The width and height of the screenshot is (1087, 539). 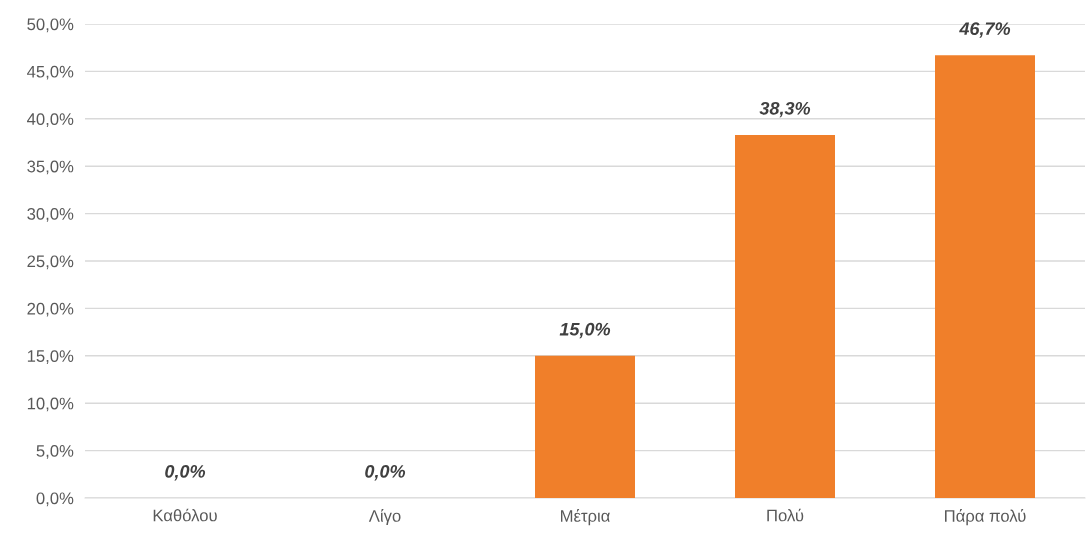 What do you see at coordinates (55, 452) in the screenshot?
I see `y-tick-label: 5,0%` at bounding box center [55, 452].